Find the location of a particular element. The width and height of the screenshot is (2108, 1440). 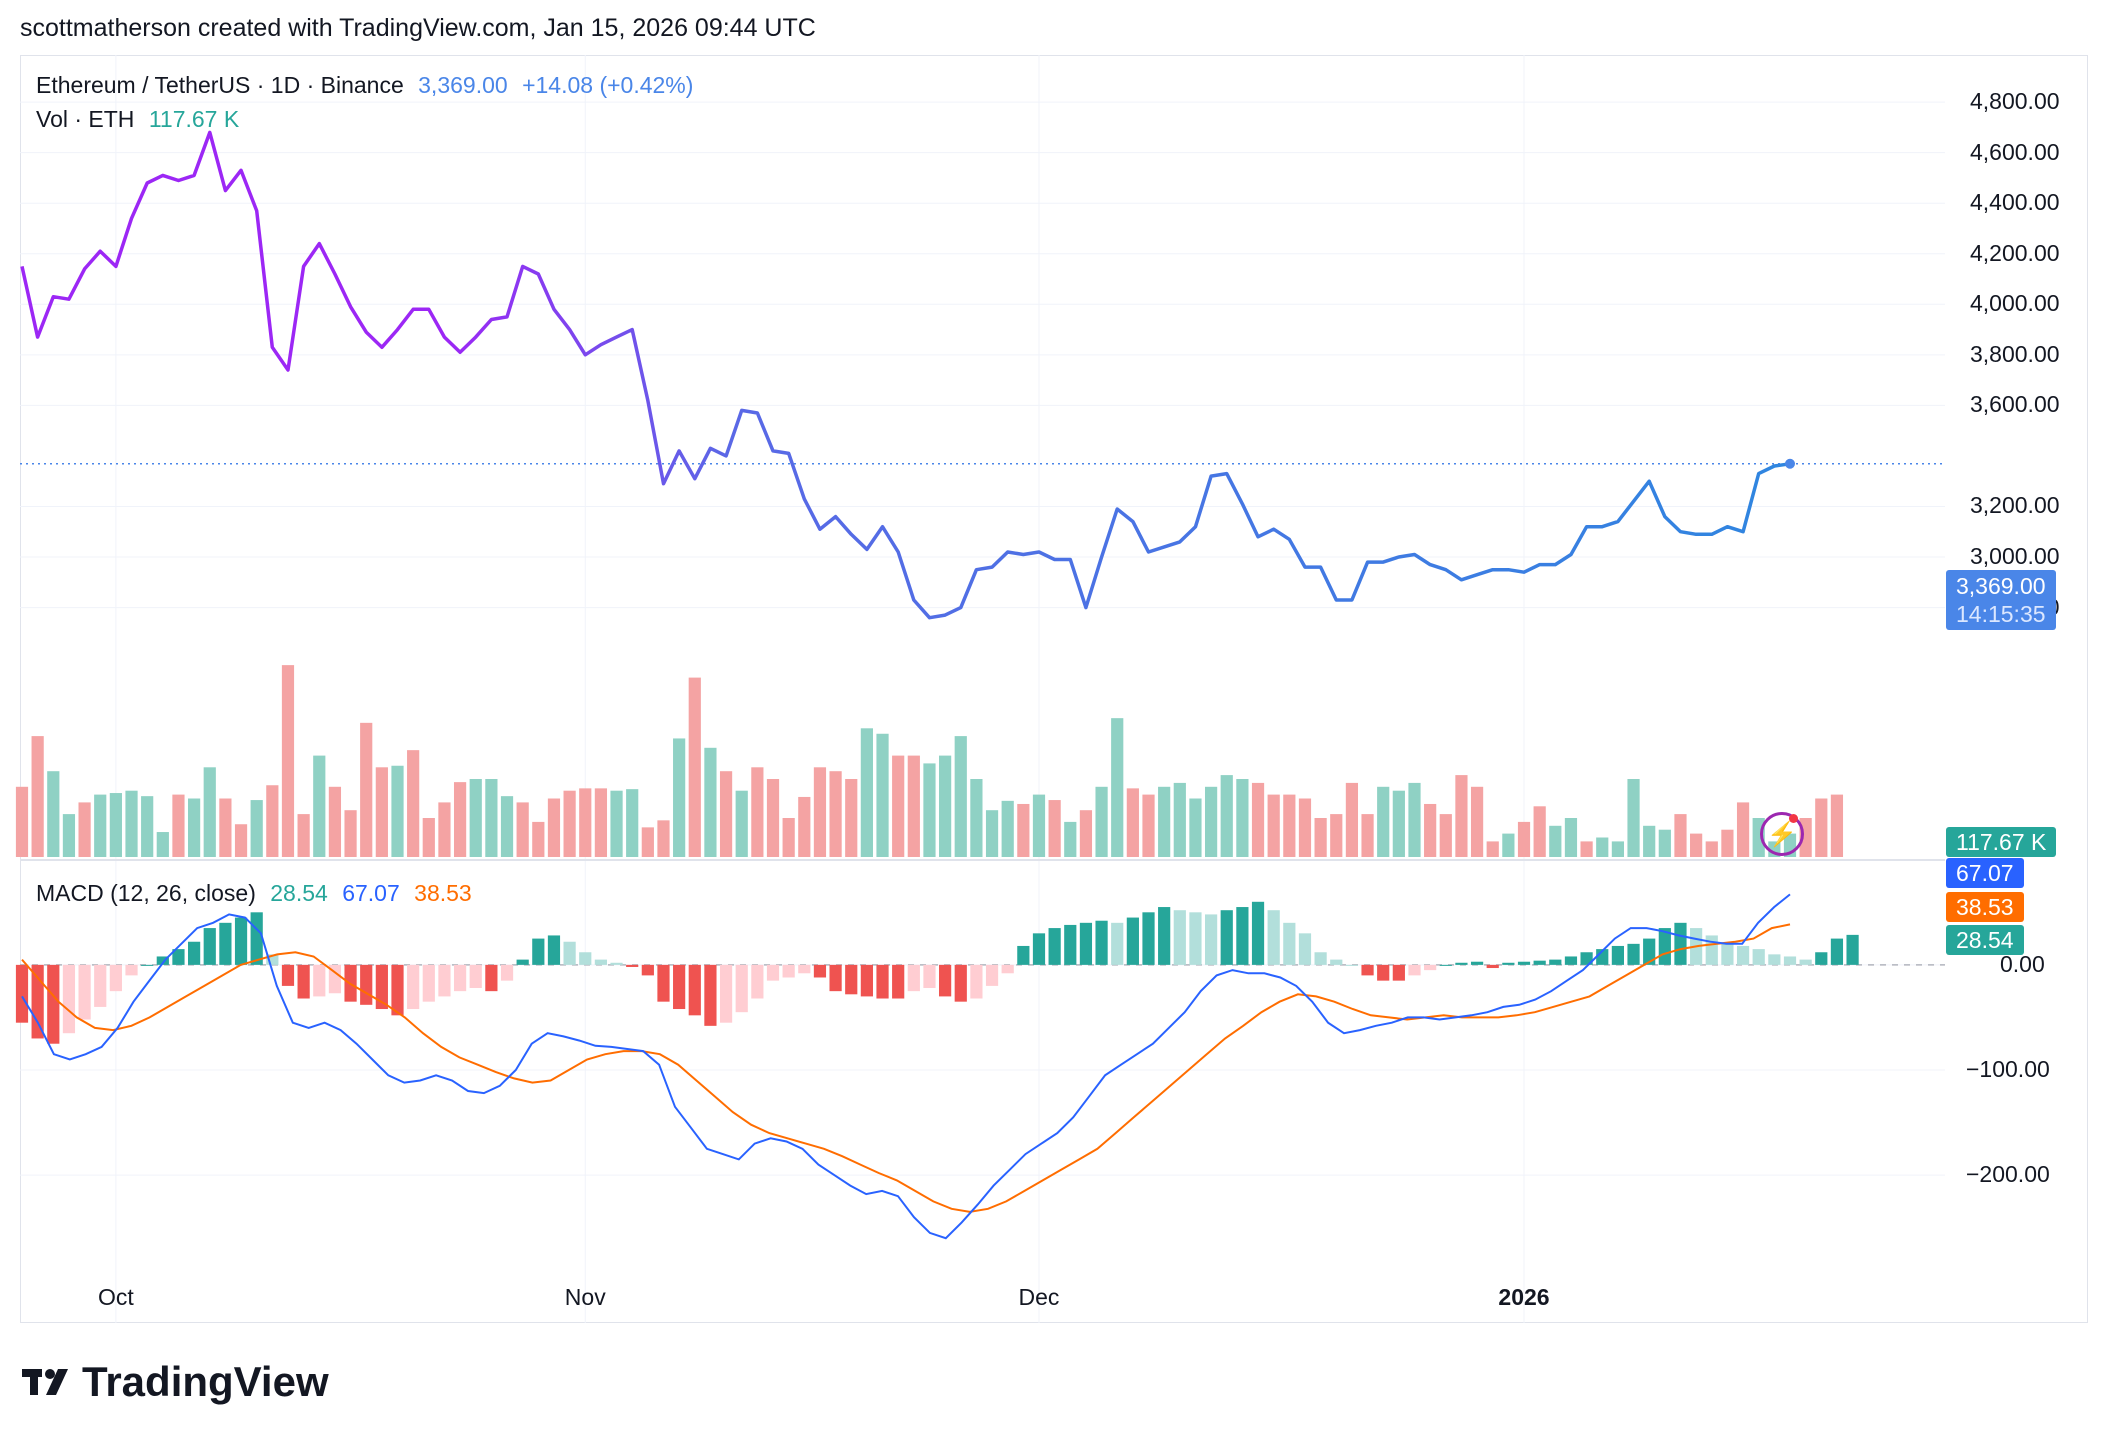

macd-axis-label: −200.00 is located at coordinates (2008, 1174).